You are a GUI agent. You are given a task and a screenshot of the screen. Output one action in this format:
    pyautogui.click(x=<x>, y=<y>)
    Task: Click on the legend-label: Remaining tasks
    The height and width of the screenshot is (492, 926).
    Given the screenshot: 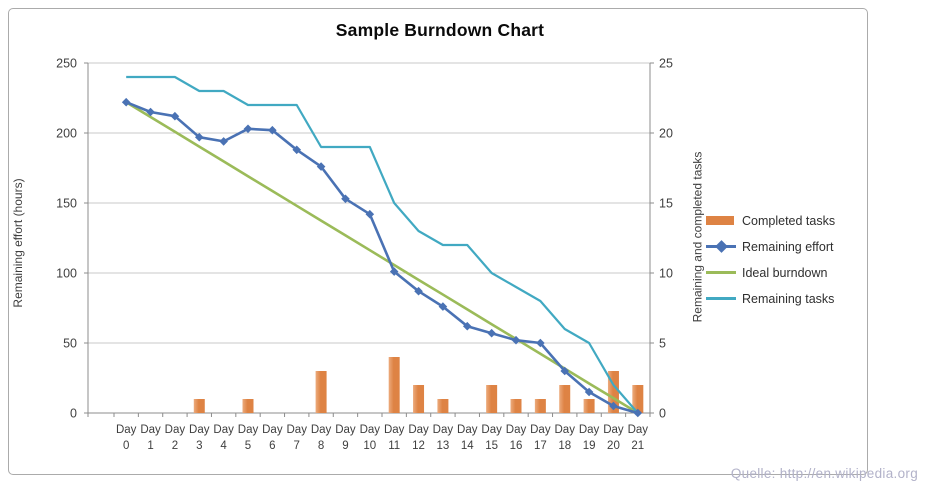 What is the action you would take?
    pyautogui.click(x=788, y=298)
    